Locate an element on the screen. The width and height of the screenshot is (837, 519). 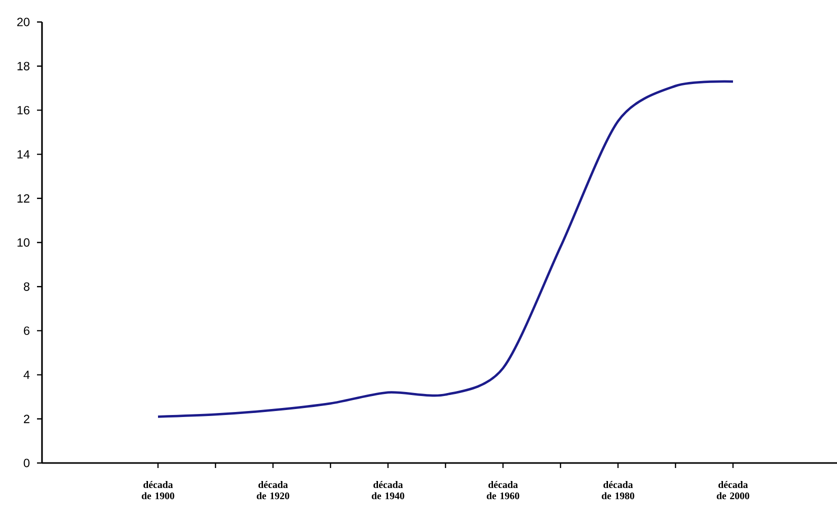
x-tick-label: década de 1900 is located at coordinates (158, 490).